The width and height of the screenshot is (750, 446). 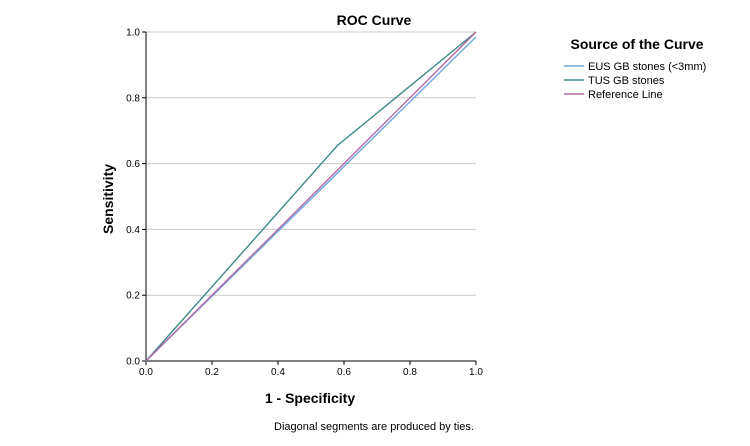 What do you see at coordinates (133, 296) in the screenshot?
I see `y-tick-label-1: 0.2` at bounding box center [133, 296].